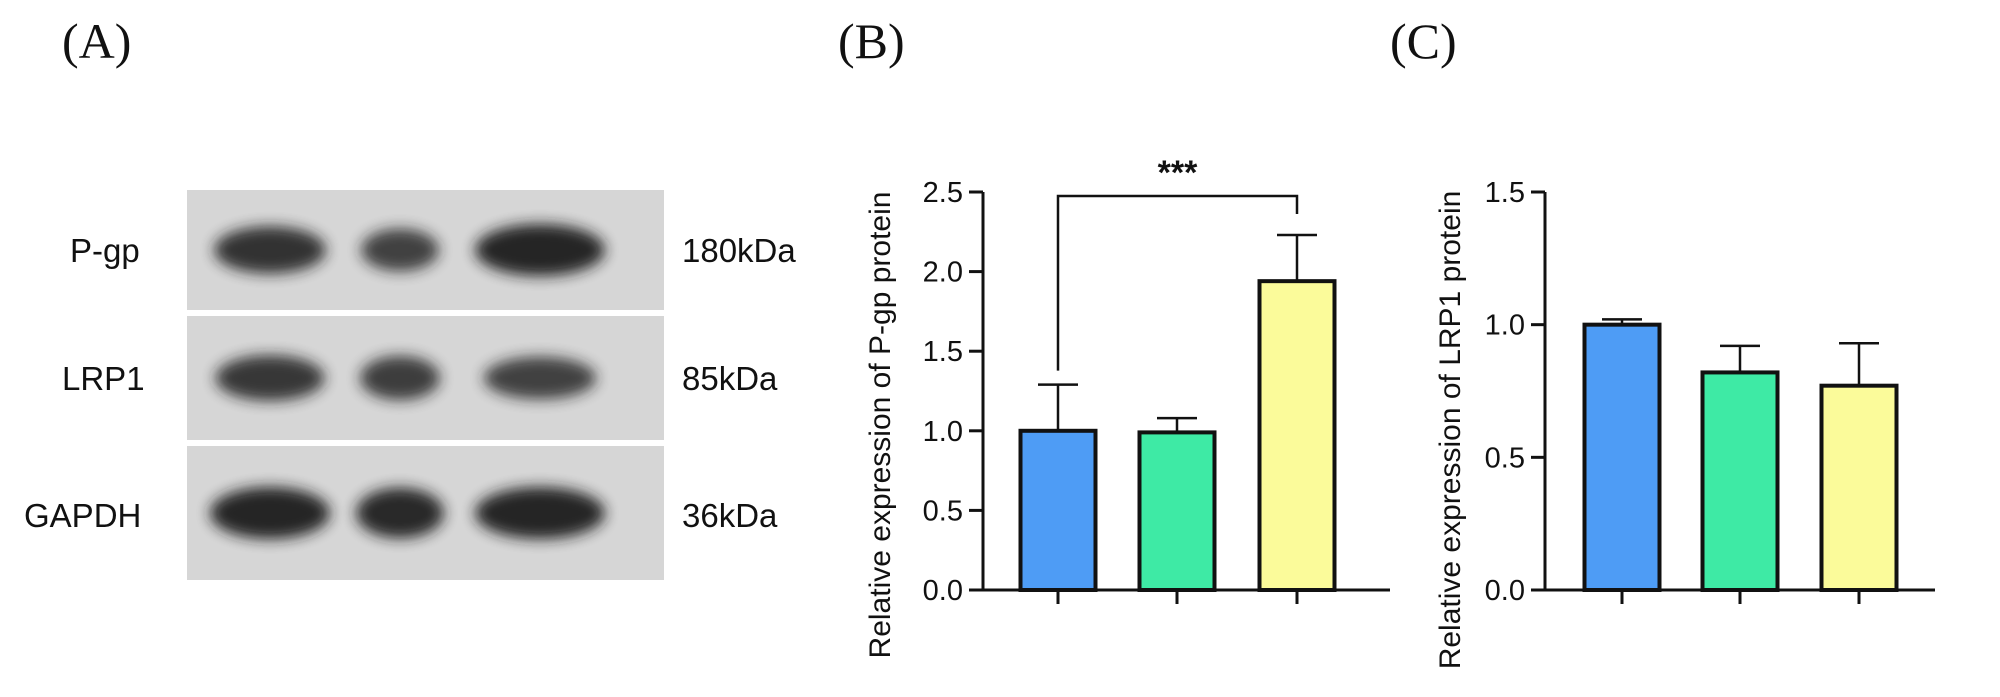 The height and width of the screenshot is (697, 2000). I want to click on pgp-significance-label: ***, so click(1178, 173).